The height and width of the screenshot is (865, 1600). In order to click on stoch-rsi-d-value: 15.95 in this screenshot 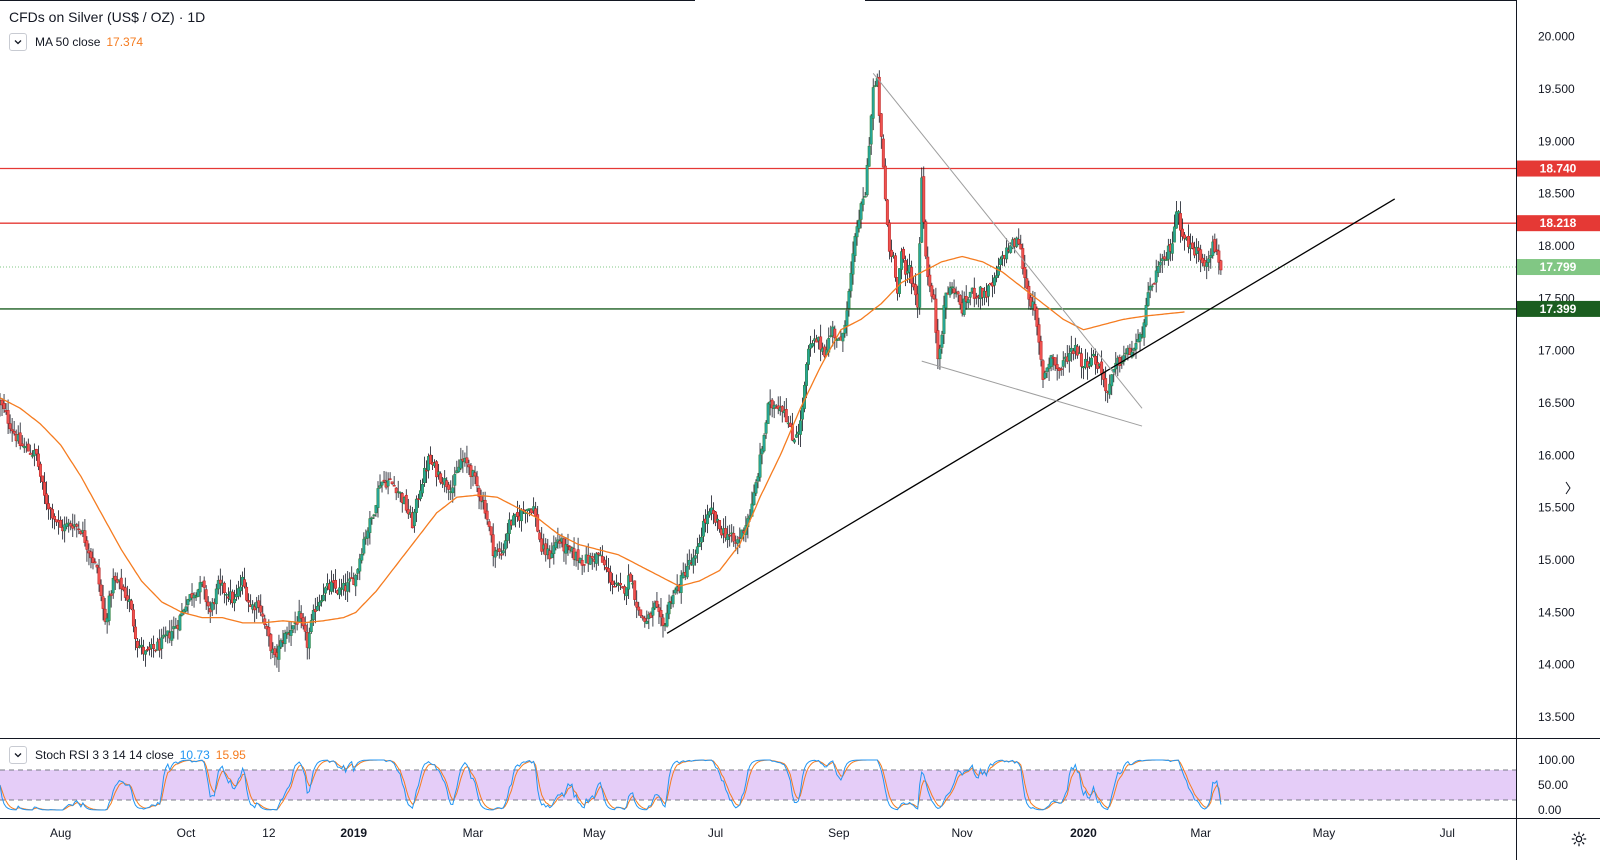, I will do `click(230, 755)`.